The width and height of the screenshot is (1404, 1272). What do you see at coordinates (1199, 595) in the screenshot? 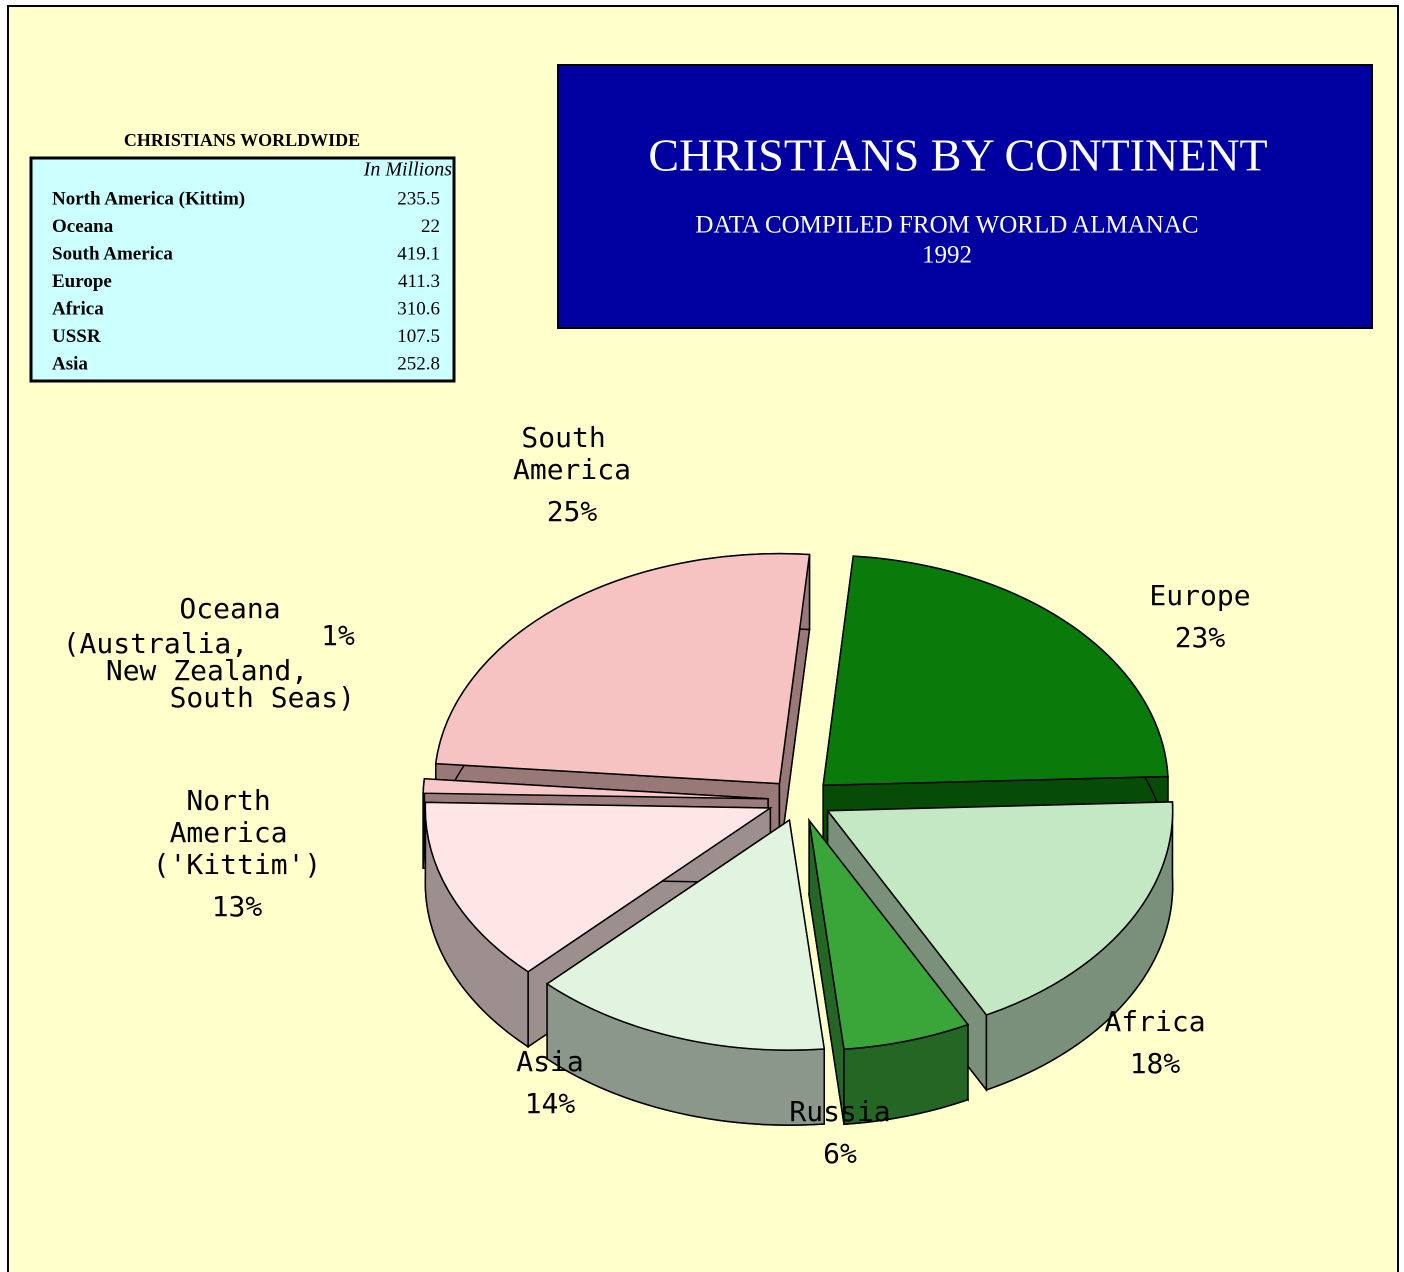
I see `slice-label: Europe` at bounding box center [1199, 595].